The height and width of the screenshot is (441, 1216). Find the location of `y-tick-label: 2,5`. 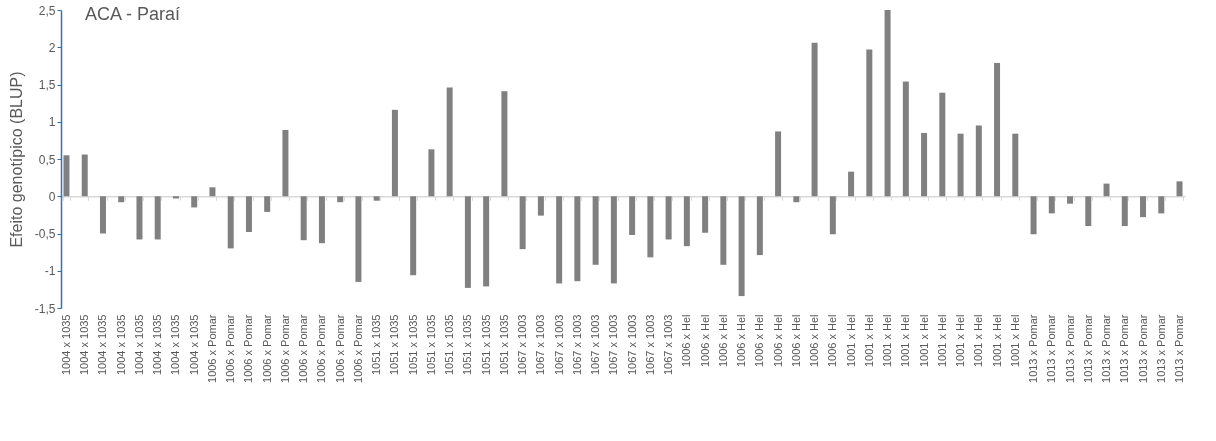

y-tick-label: 2,5 is located at coordinates (47, 10).